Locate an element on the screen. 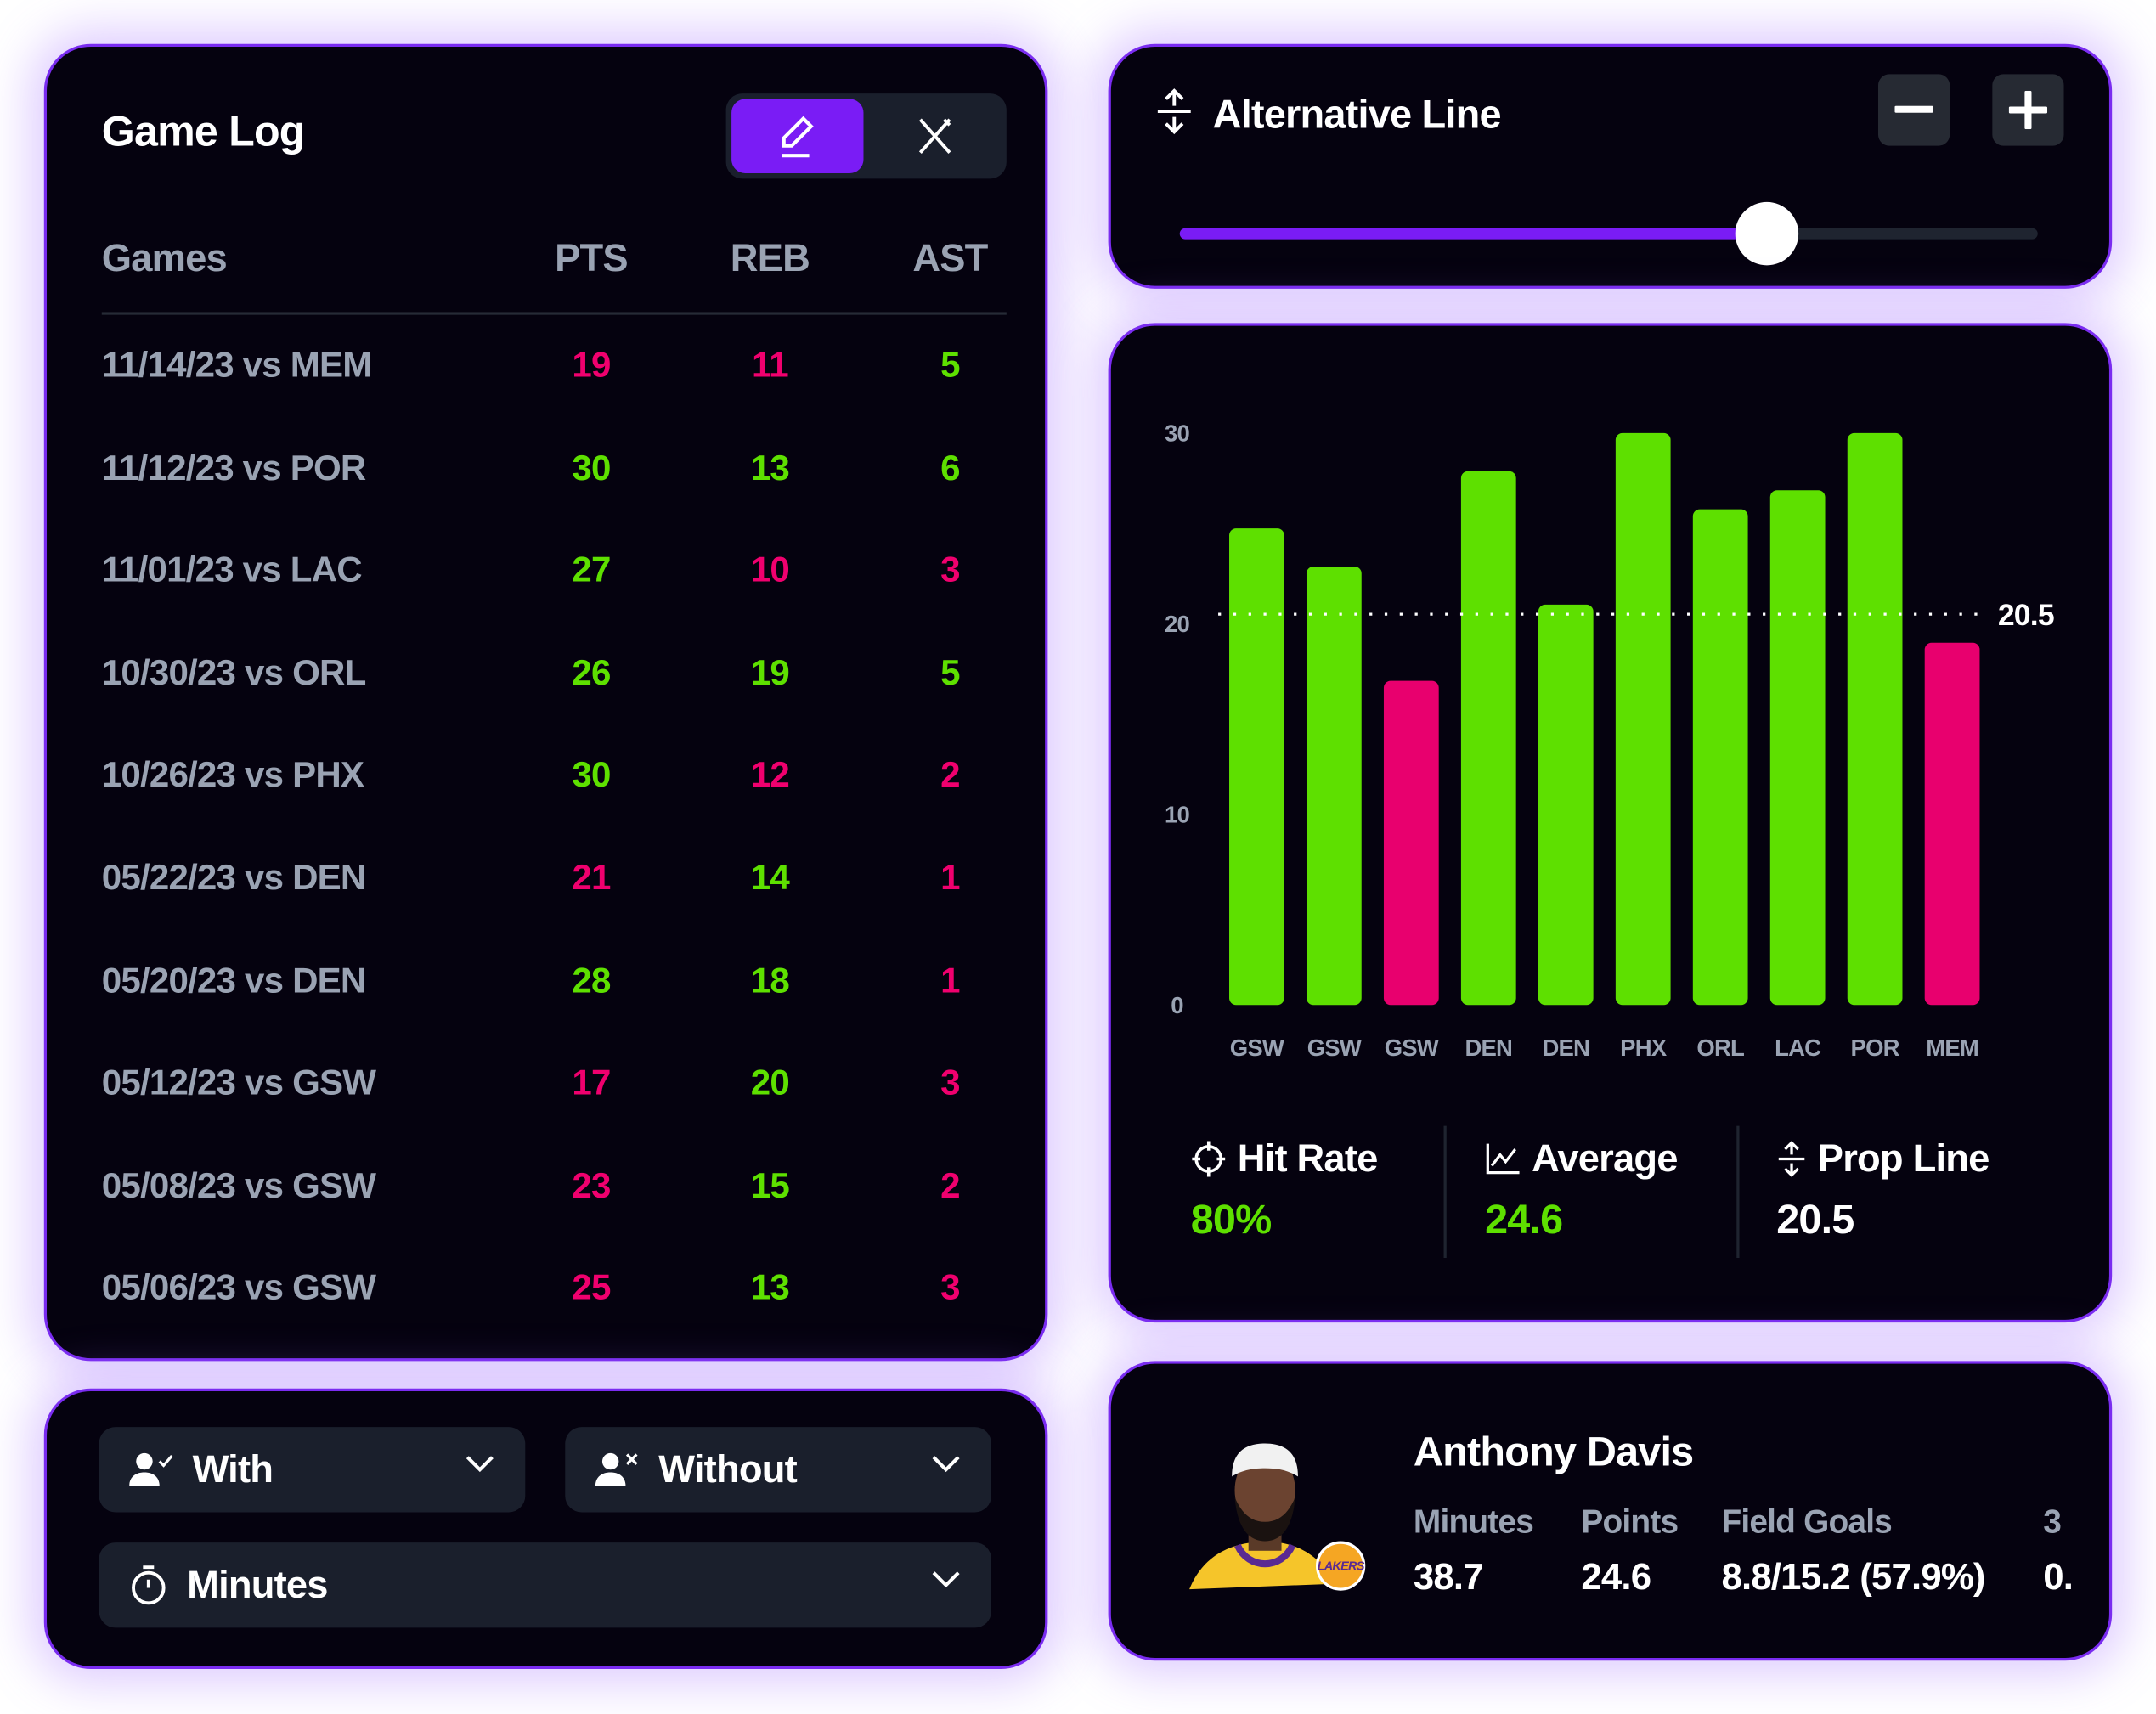 The height and width of the screenshot is (1714, 2156). pts-cell: 25 is located at coordinates (591, 1287).